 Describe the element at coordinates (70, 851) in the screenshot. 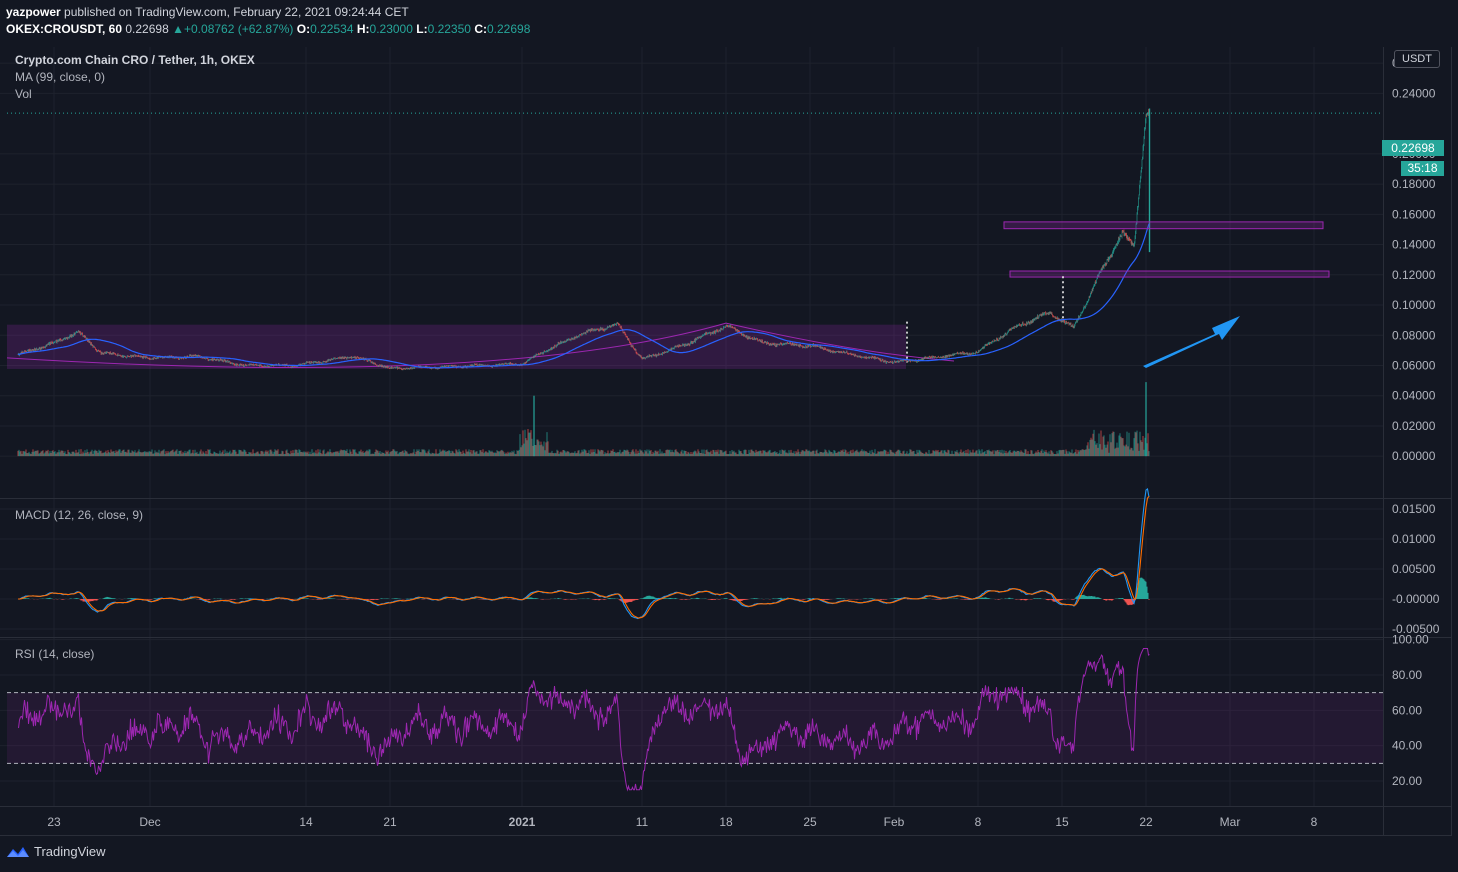

I see `footer-brand-text: TradingView` at that location.